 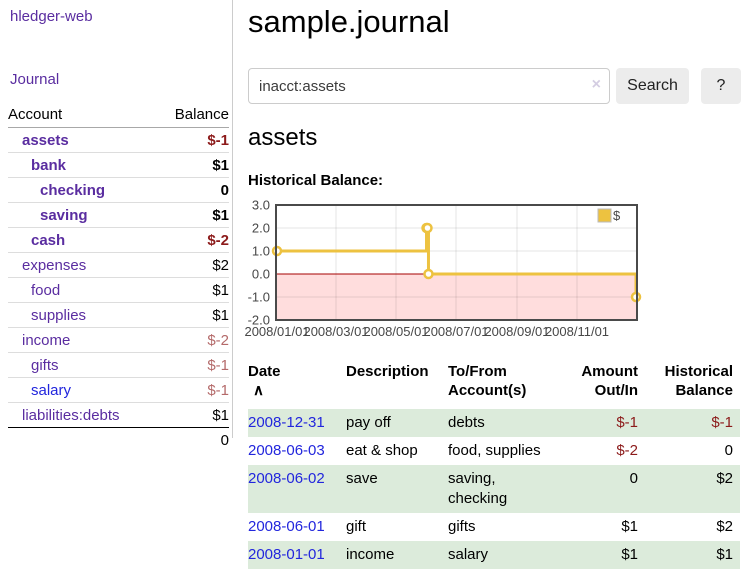 I want to click on transaction-date-link: 2008-12-31, so click(x=286, y=422).